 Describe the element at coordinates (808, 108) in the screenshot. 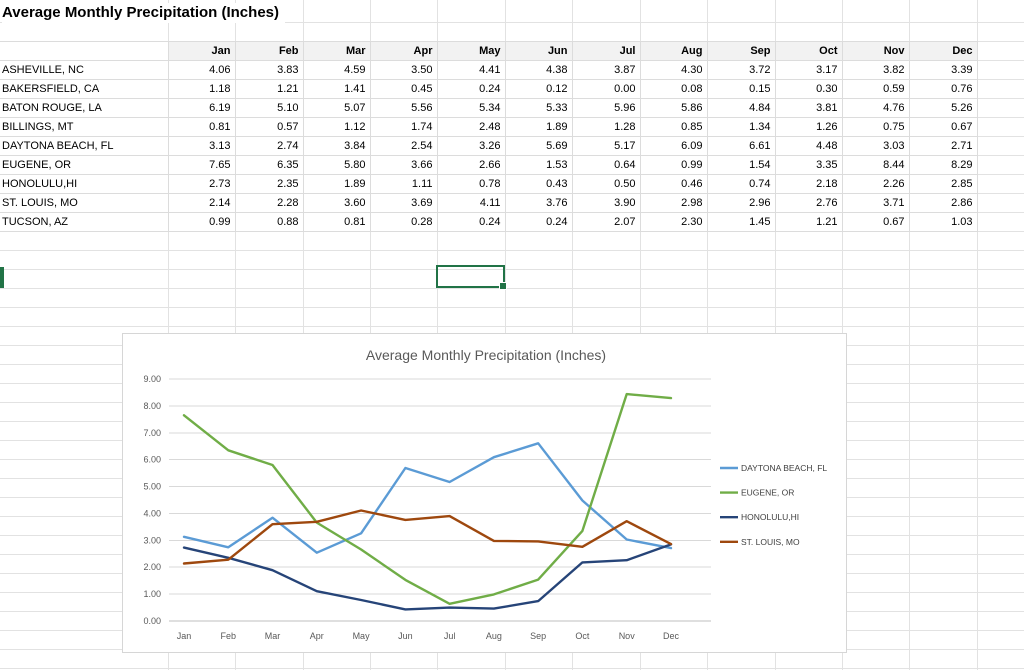

I see `value-cell: 3.81` at that location.